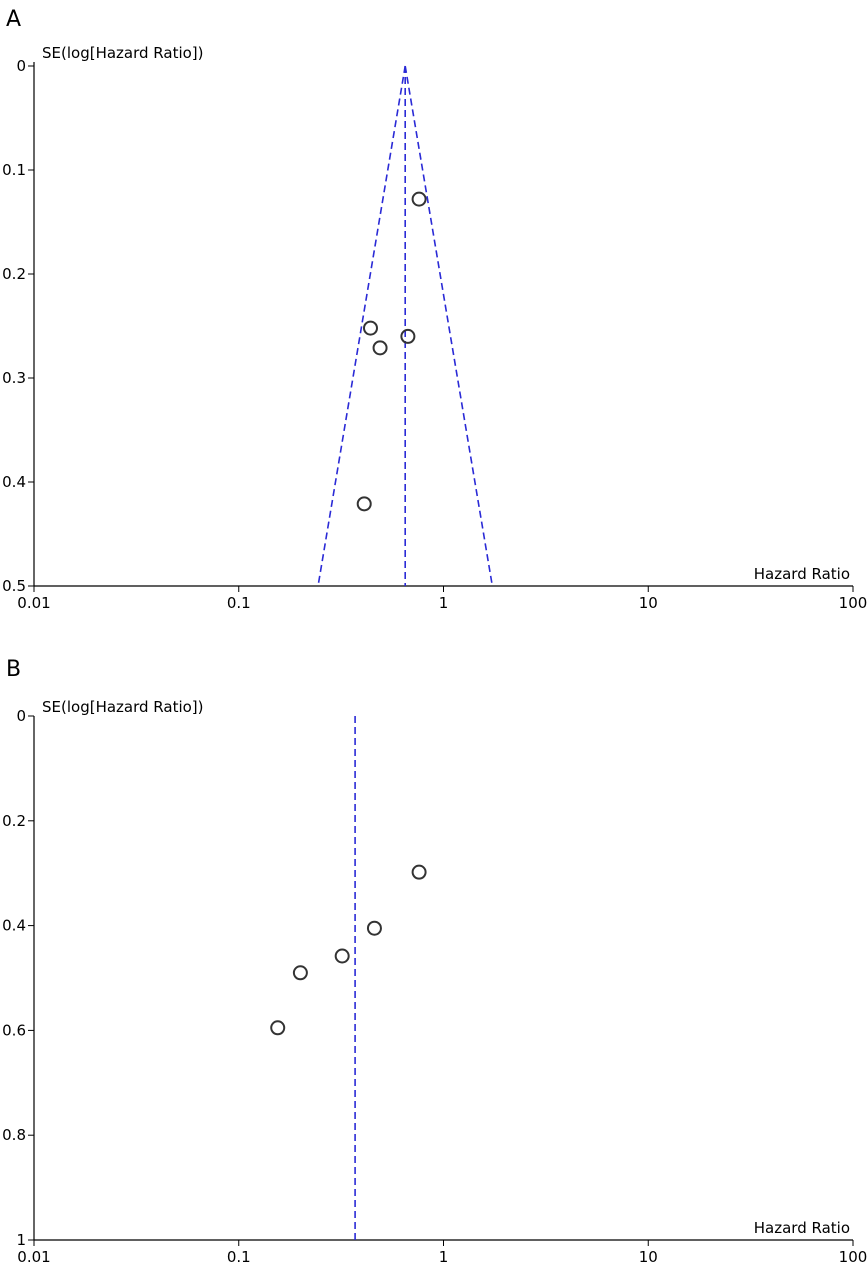 The image size is (868, 1264). What do you see at coordinates (21, 1240) in the screenshot?
I see `y-tick-label-b: 1` at bounding box center [21, 1240].